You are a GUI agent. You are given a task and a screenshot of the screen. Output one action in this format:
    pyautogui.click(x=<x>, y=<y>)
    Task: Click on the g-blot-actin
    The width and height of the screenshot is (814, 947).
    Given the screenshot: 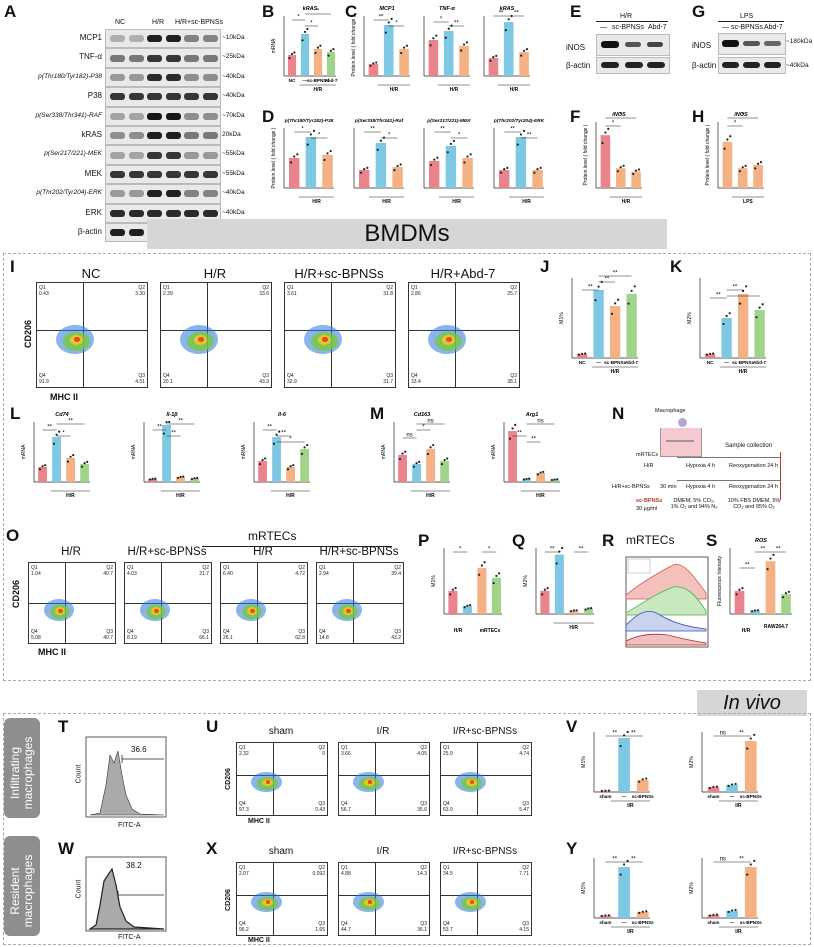 What is the action you would take?
    pyautogui.click(x=752, y=65)
    